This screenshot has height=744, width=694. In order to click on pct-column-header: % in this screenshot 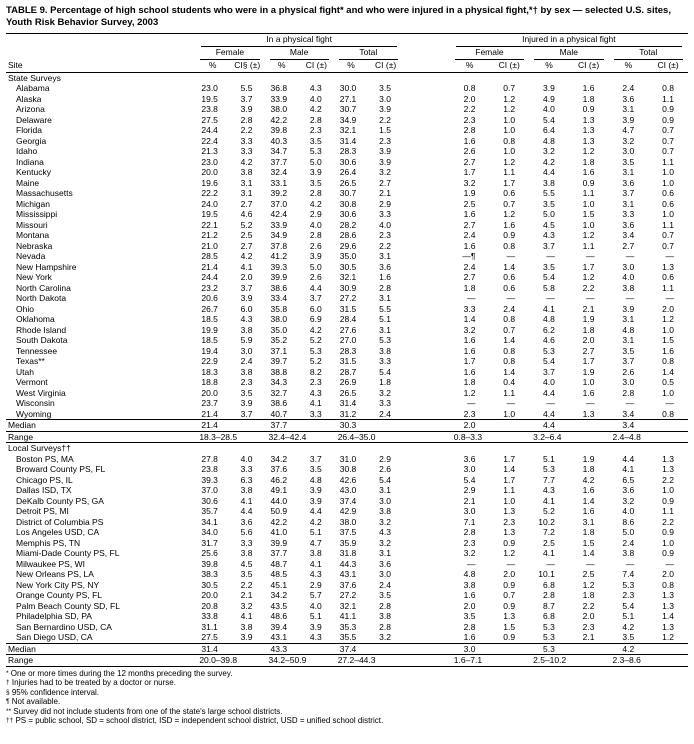, I will do `click(212, 66)`.